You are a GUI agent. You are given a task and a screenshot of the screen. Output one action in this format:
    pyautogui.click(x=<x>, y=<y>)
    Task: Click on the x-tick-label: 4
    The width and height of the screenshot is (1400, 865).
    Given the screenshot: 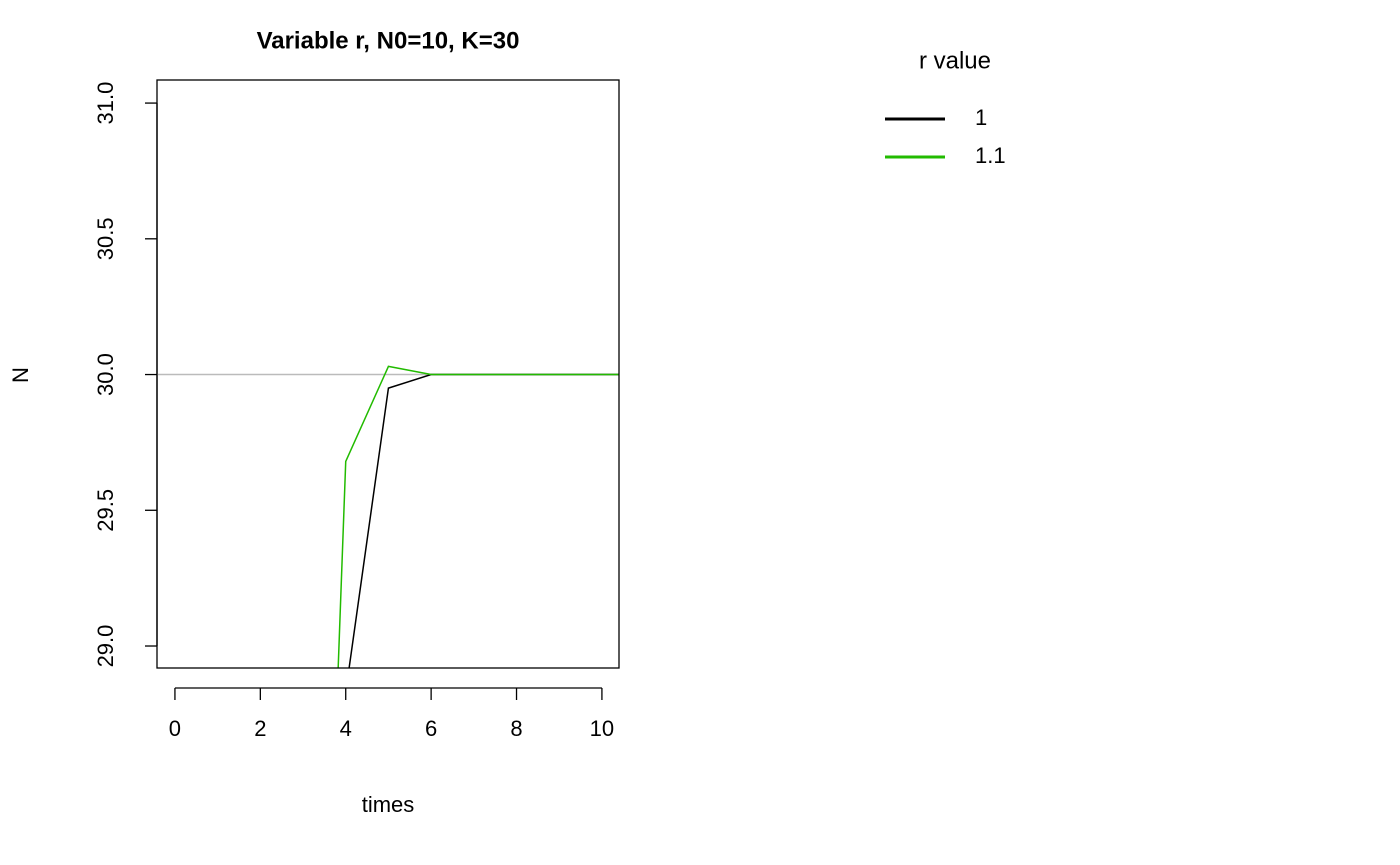 What is the action you would take?
    pyautogui.click(x=346, y=728)
    